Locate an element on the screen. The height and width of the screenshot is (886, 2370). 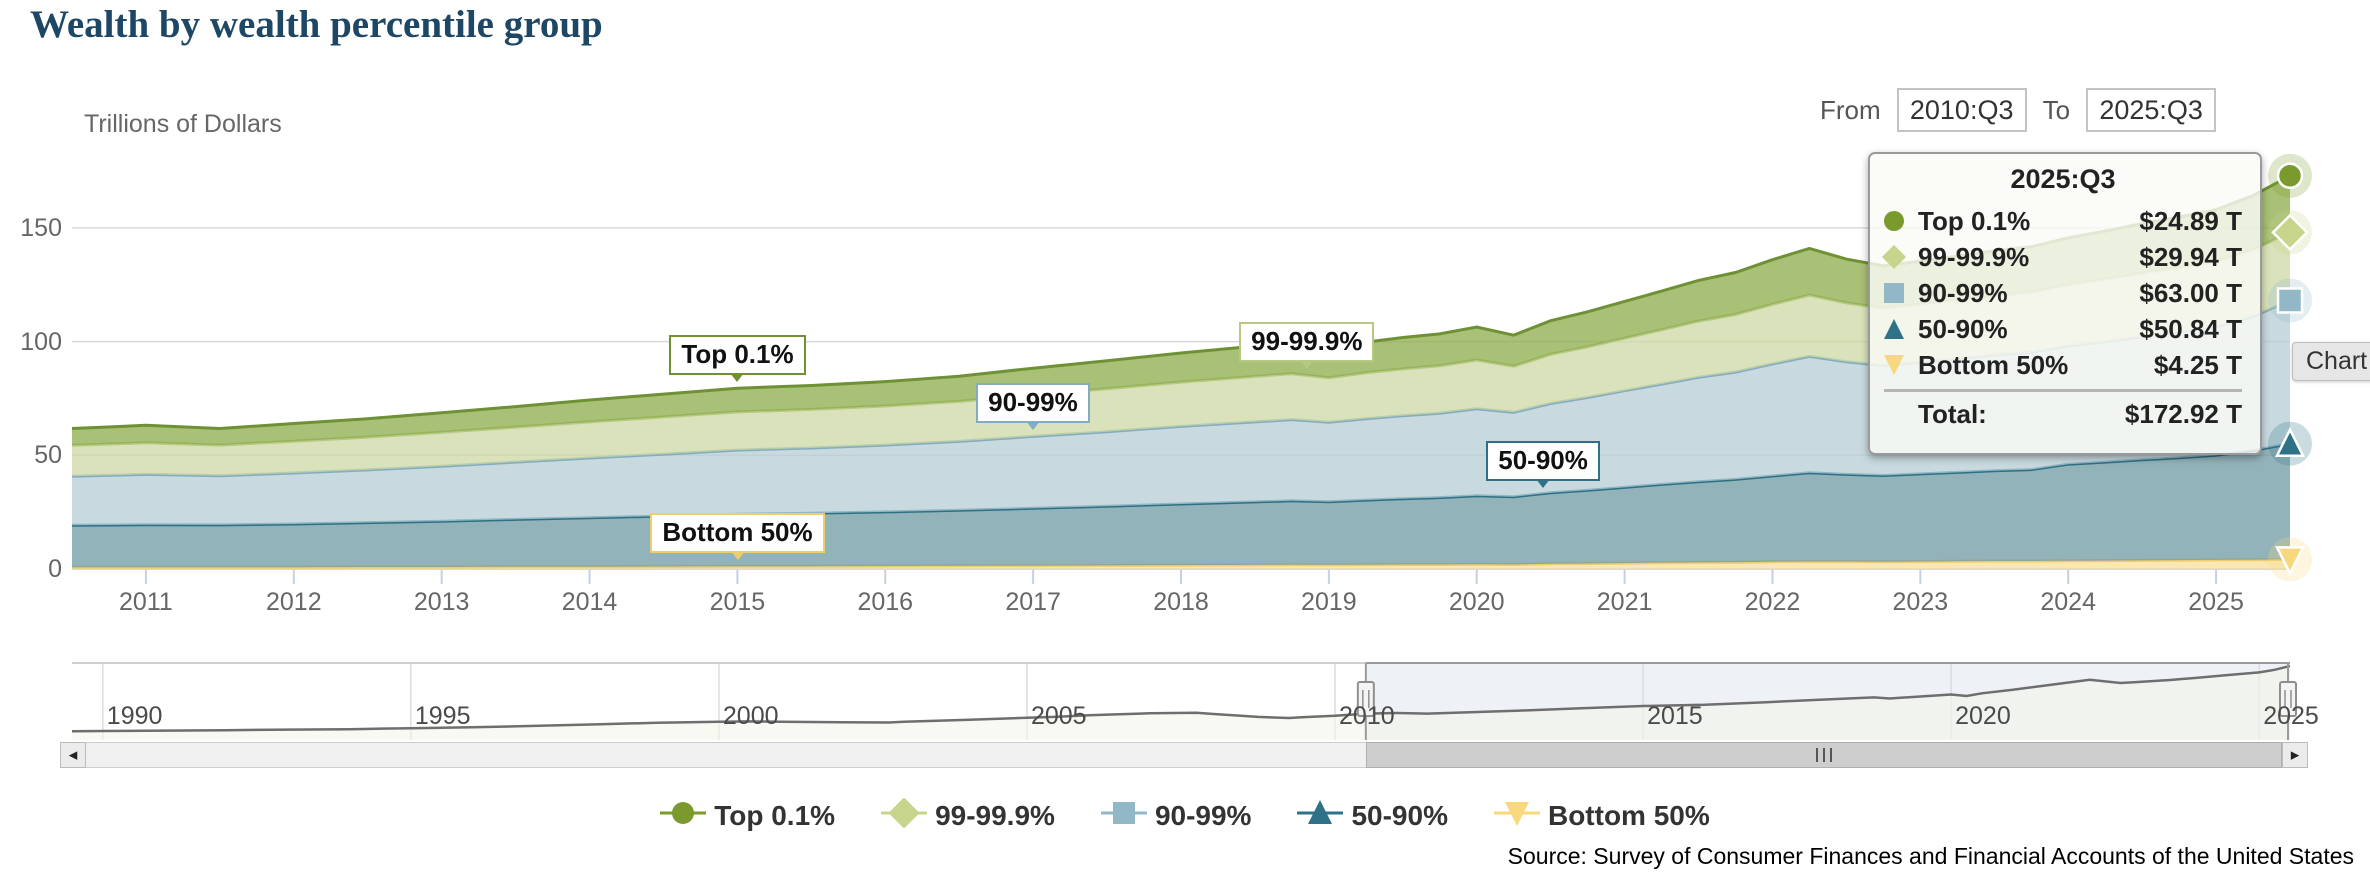
from-label: From is located at coordinates (1850, 109).